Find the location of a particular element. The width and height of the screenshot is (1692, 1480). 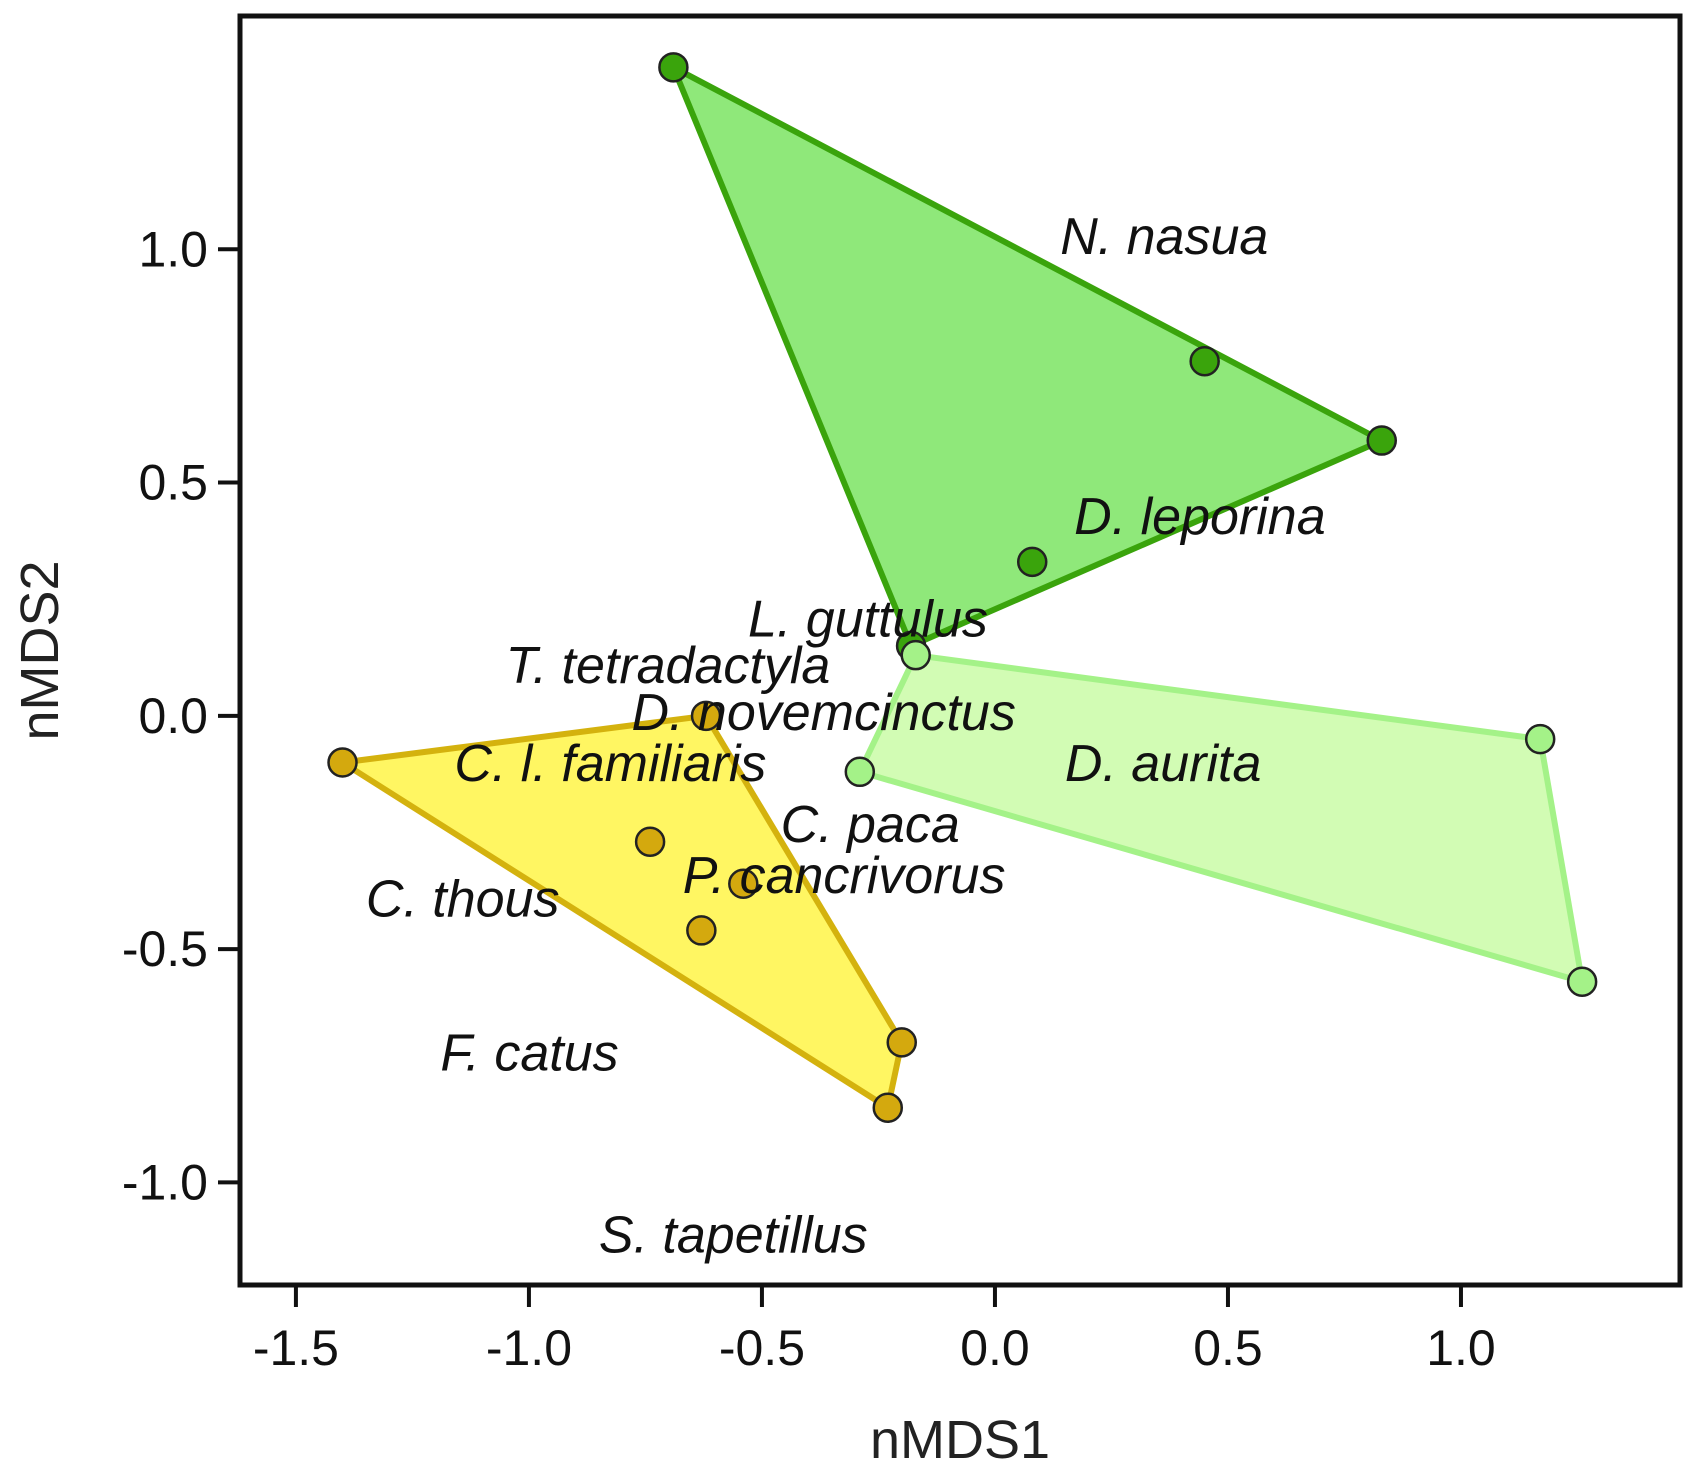

y-axis: -1.0 -0.5 0.0 0.5 1.0 is located at coordinates (181, 715).